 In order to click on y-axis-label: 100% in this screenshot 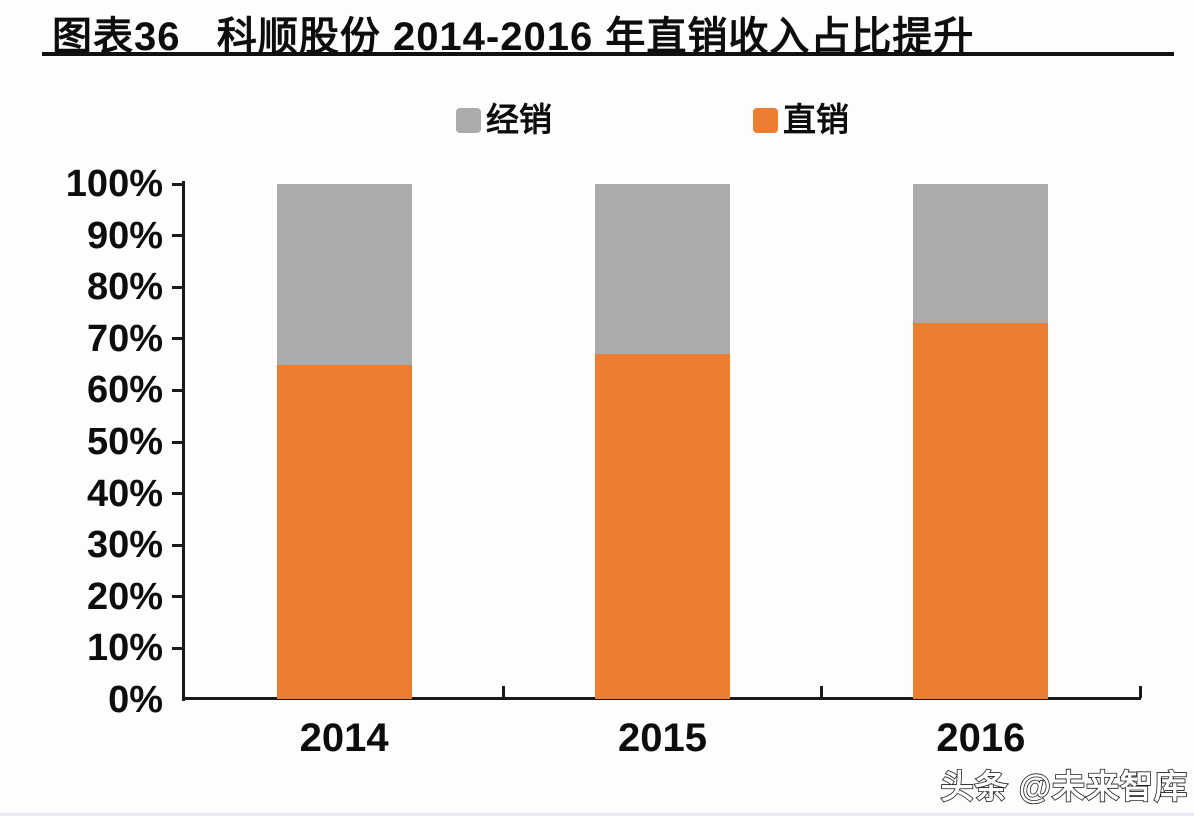, I will do `click(114, 184)`.